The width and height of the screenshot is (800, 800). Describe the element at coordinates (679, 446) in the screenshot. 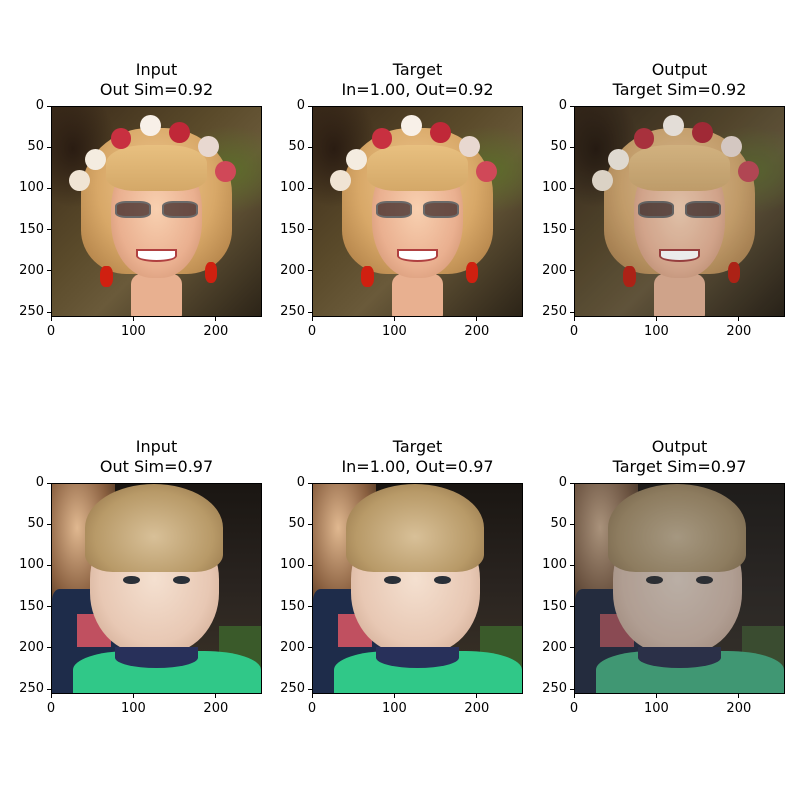

I see `panel-title-line1: Output` at that location.